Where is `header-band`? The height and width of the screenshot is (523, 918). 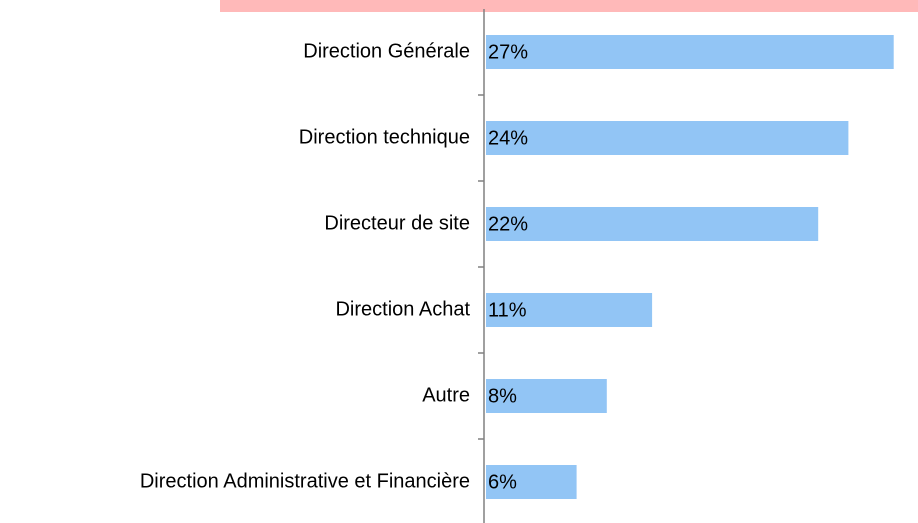
header-band is located at coordinates (569, 6).